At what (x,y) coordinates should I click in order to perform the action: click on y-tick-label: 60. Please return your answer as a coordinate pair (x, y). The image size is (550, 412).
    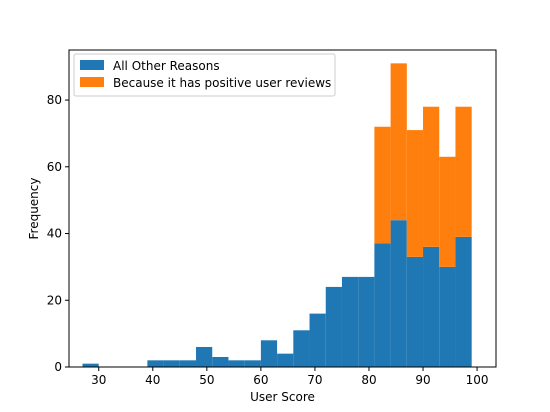
    Looking at the image, I should click on (54, 167).